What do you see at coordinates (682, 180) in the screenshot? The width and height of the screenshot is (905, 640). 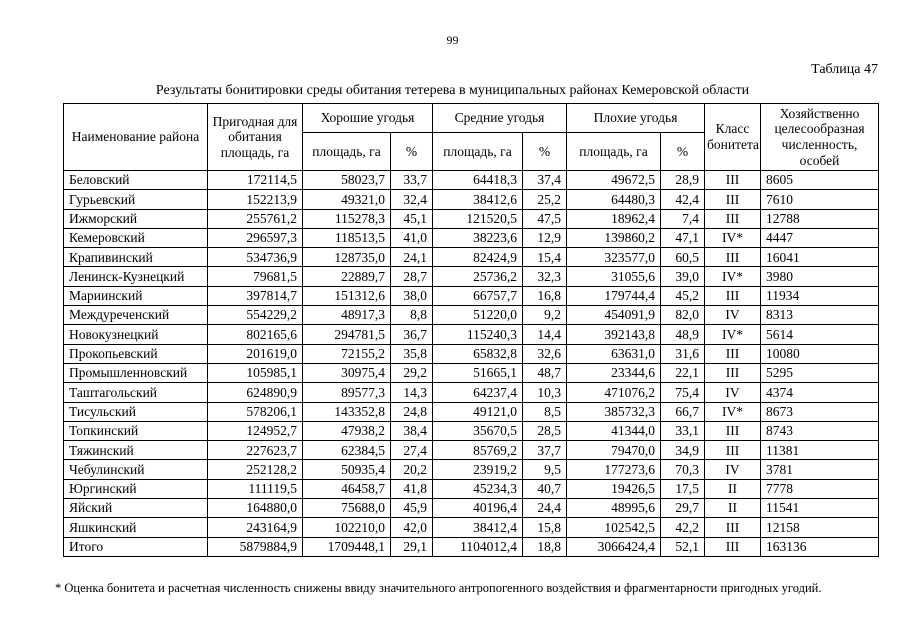 I see `table-cell: 28,9` at bounding box center [682, 180].